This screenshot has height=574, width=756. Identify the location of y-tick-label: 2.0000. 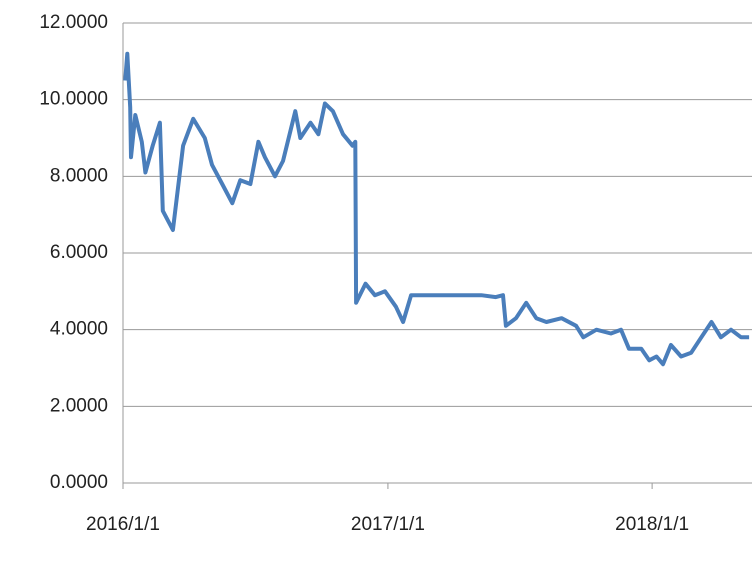
(79, 405).